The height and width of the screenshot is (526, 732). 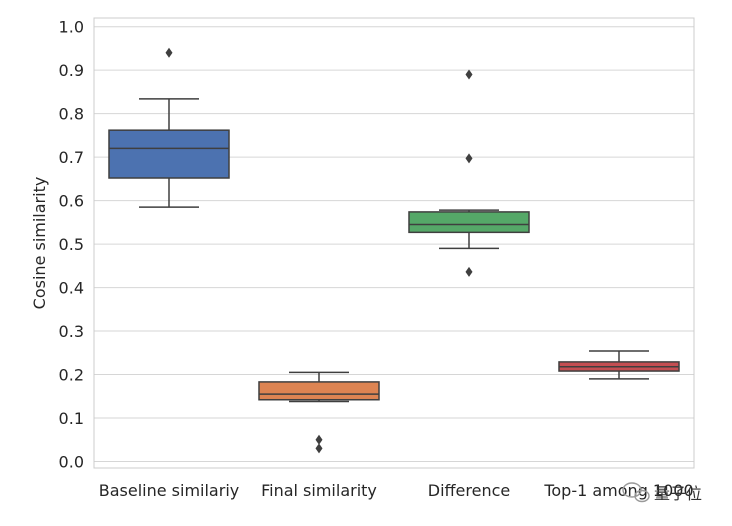 I want to click on watermark: 量子位, so click(x=662, y=492).